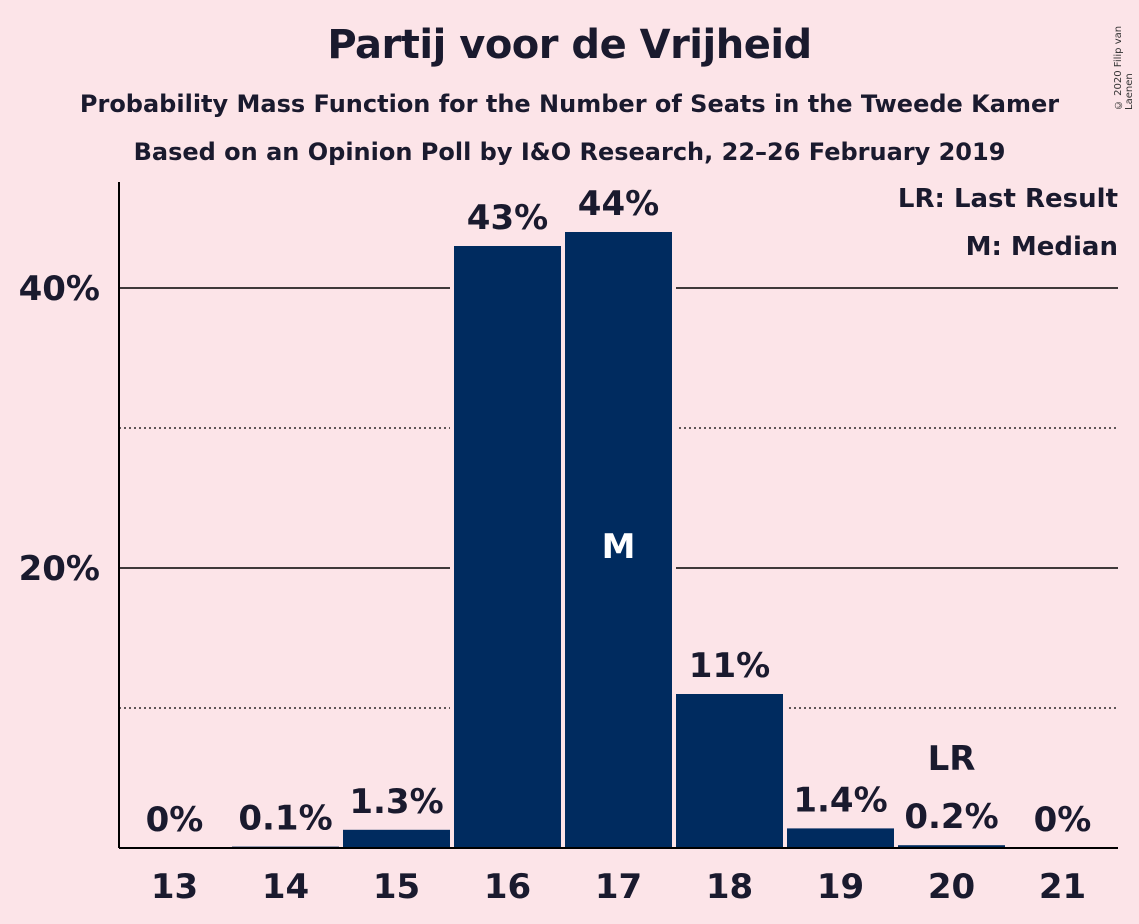 The image size is (1139, 924). I want to click on legend-median: M: Median, so click(1041, 247).